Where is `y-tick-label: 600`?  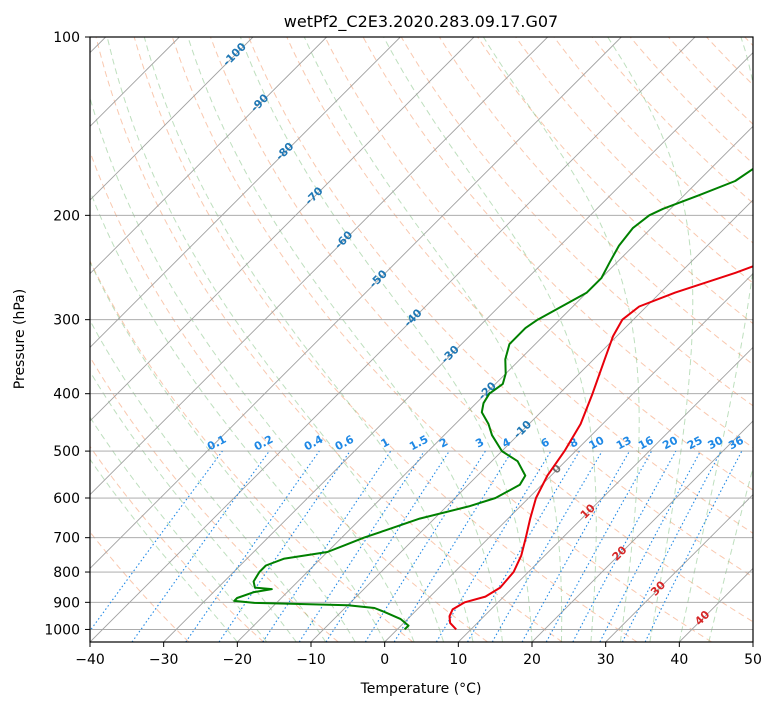 y-tick-label: 600 is located at coordinates (66, 499).